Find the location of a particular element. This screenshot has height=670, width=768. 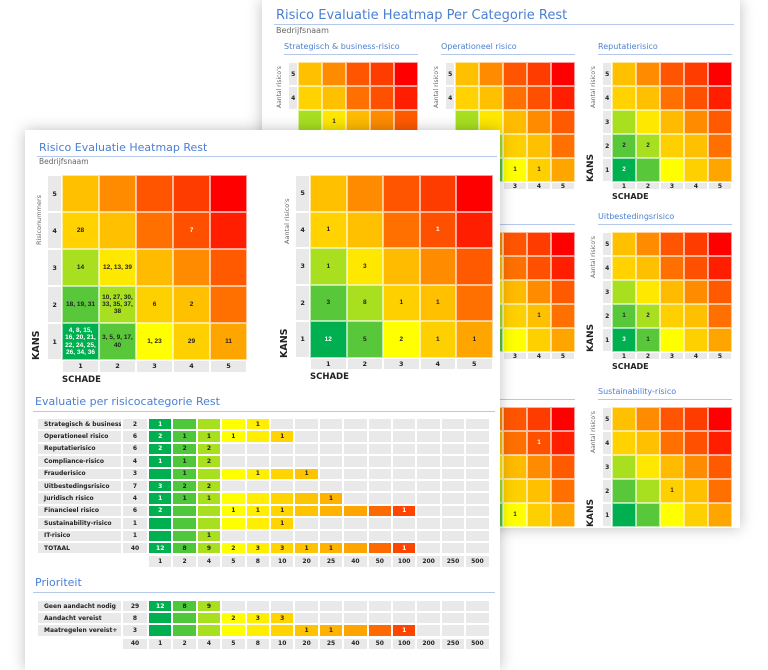

front-page-subtitle: Bedrijfsnaam is located at coordinates (64, 161).